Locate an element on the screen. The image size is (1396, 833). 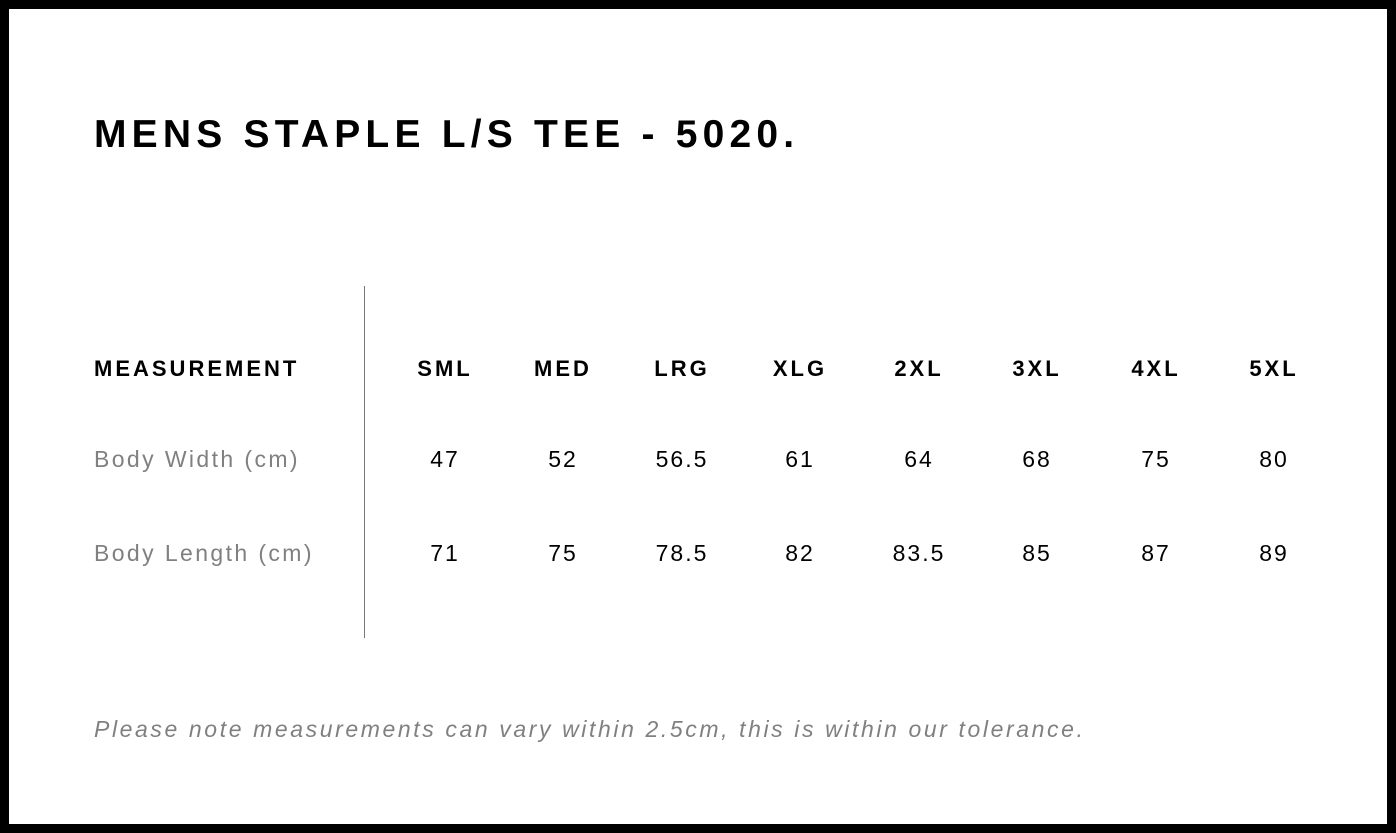
table-row: Body Width (cm) 47 52 56.5 61 64 68 75 80 is located at coordinates (698, 461).